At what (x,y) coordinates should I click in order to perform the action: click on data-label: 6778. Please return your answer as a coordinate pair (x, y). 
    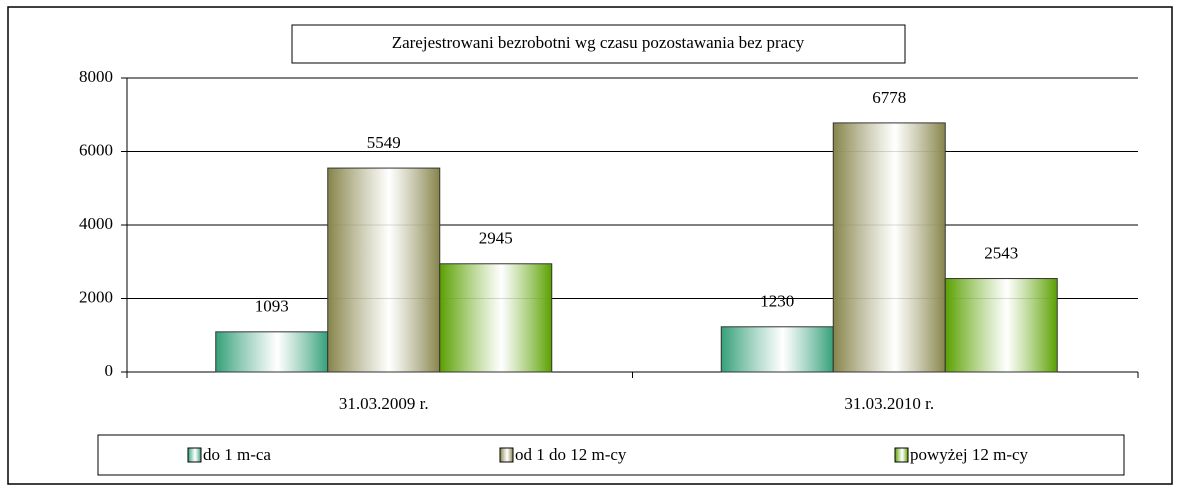
    Looking at the image, I should click on (889, 97).